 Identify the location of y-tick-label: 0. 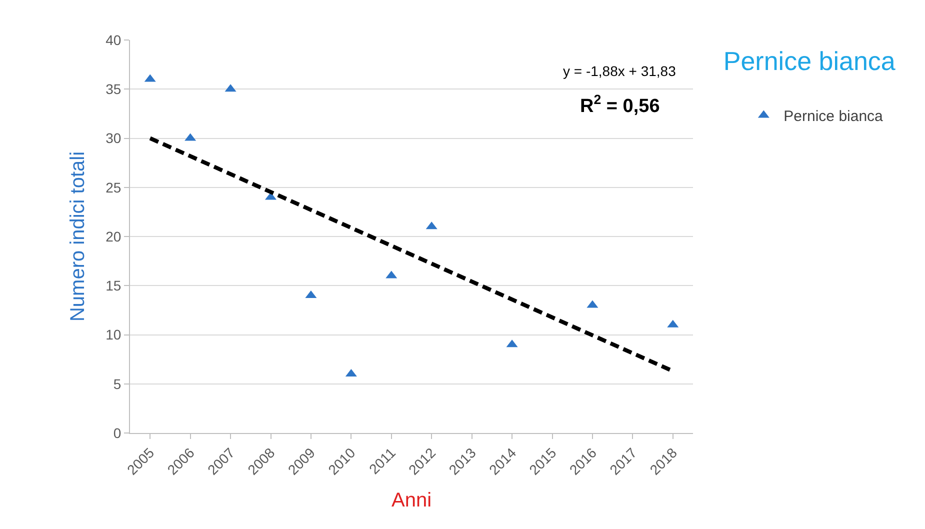
(117, 432).